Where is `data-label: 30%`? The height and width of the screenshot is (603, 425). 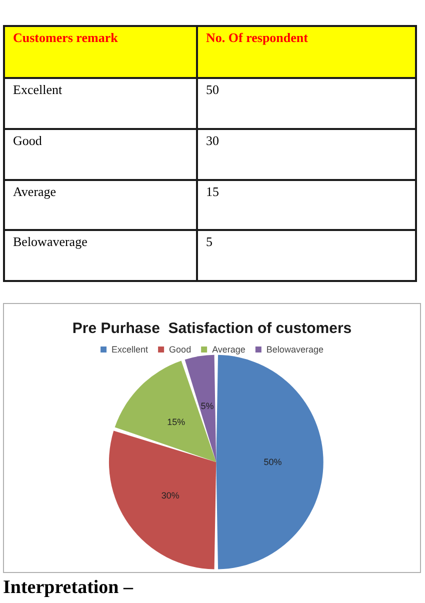 data-label: 30% is located at coordinates (170, 495).